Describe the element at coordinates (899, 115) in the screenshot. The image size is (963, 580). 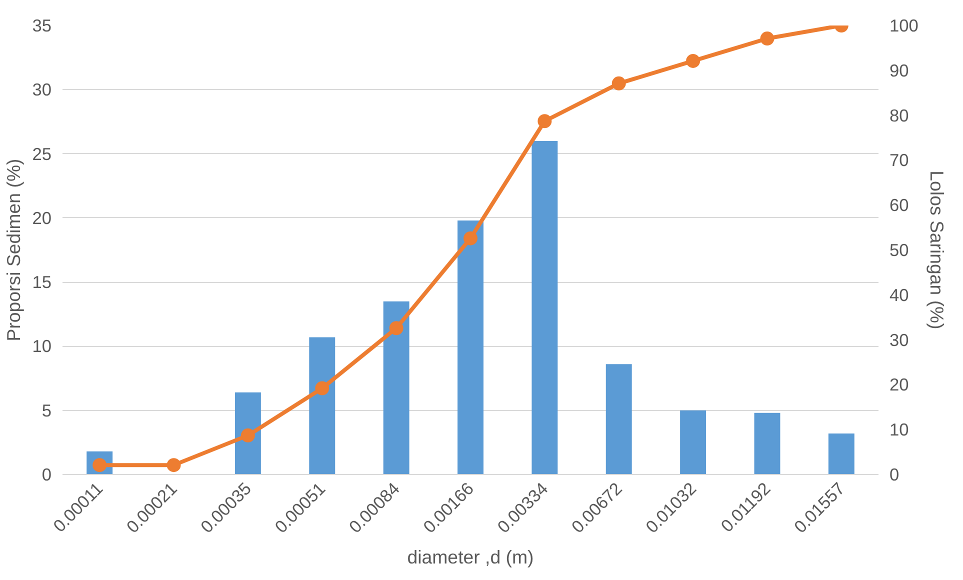
I see `y2-tick-label: 80` at that location.